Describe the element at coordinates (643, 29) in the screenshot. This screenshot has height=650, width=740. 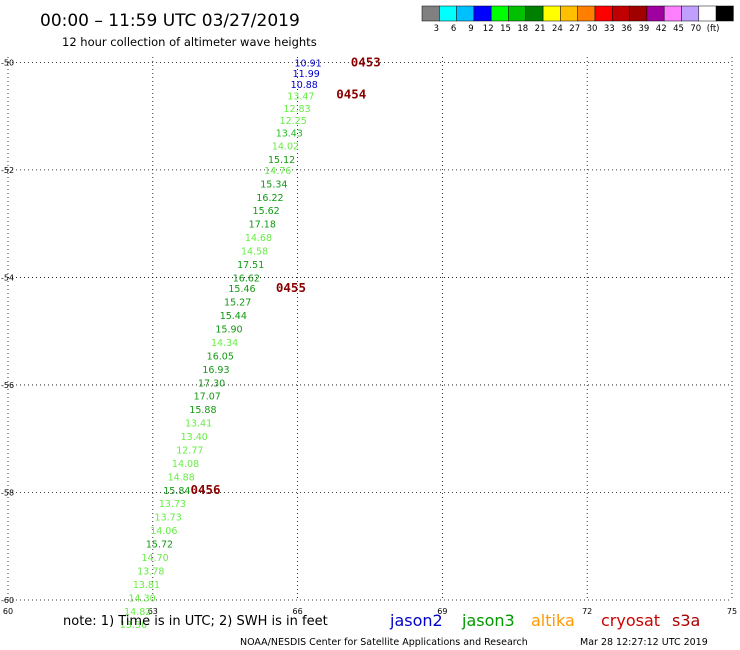
I see `scale-label: 39` at that location.